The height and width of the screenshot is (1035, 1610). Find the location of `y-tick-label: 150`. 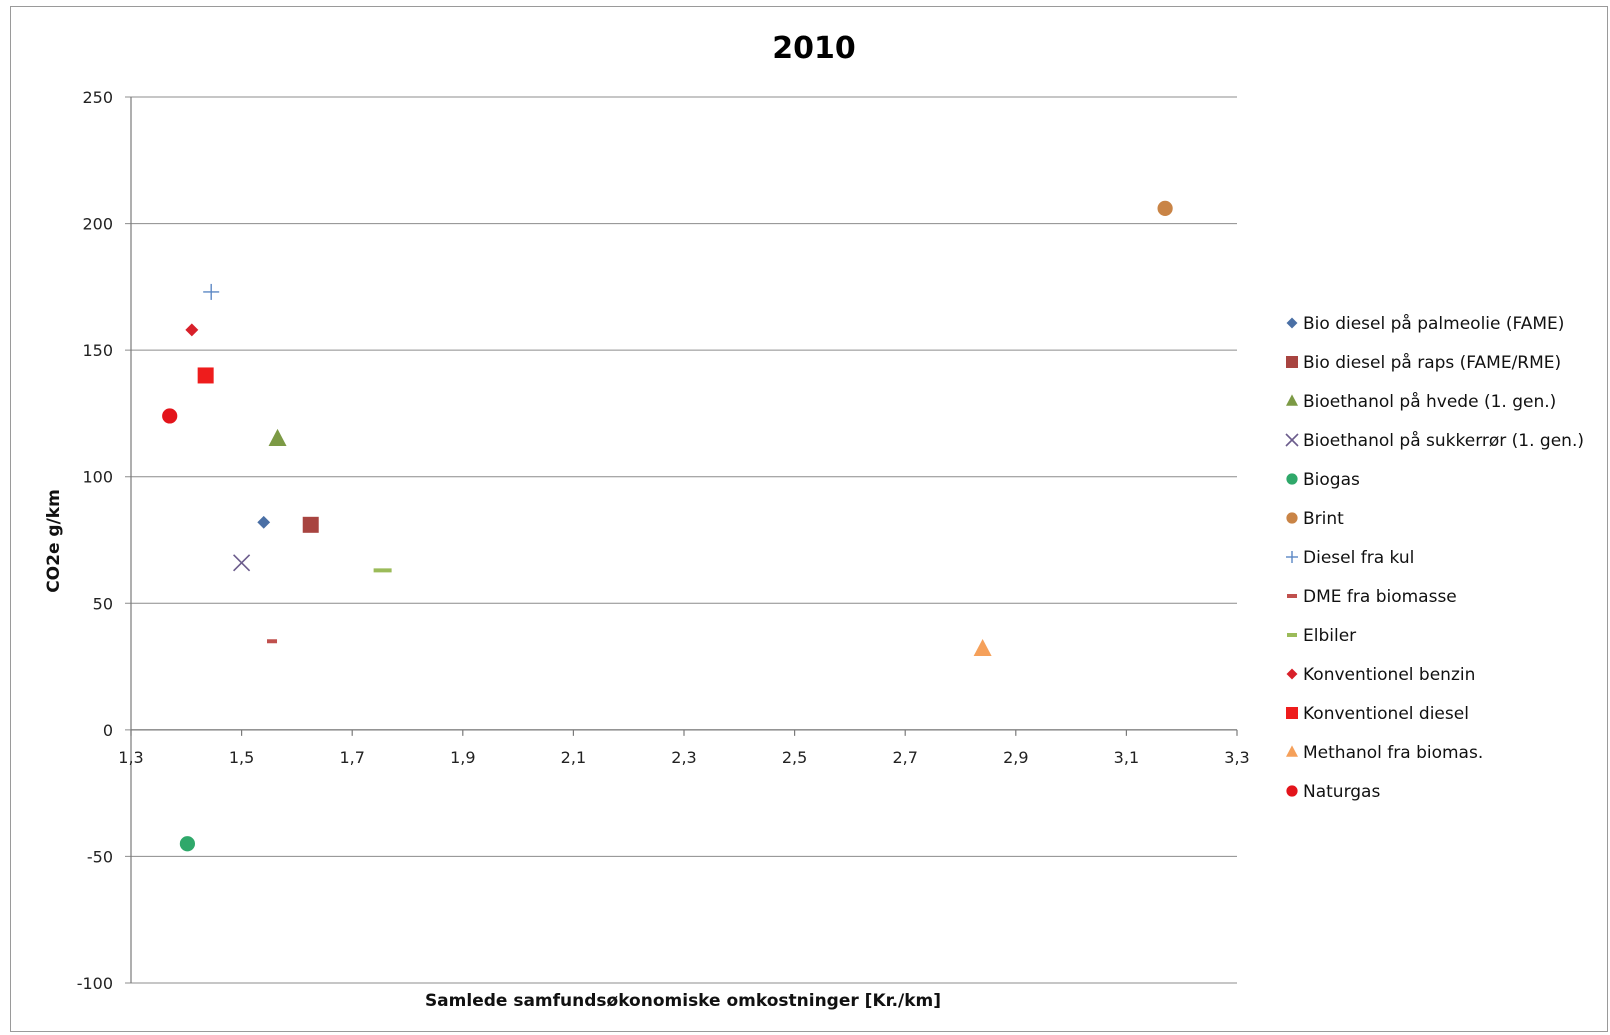

y-tick-label: 150 is located at coordinates (97, 350).